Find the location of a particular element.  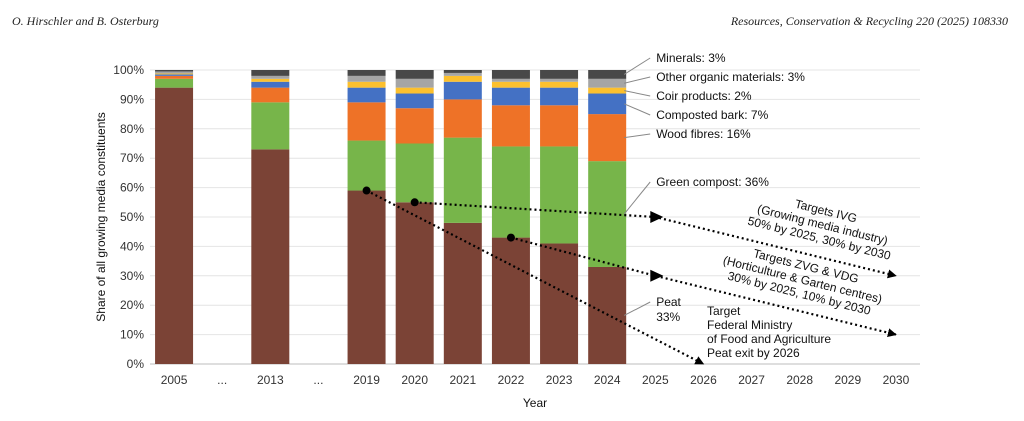

x-tick-label: 2022 is located at coordinates (511, 380).